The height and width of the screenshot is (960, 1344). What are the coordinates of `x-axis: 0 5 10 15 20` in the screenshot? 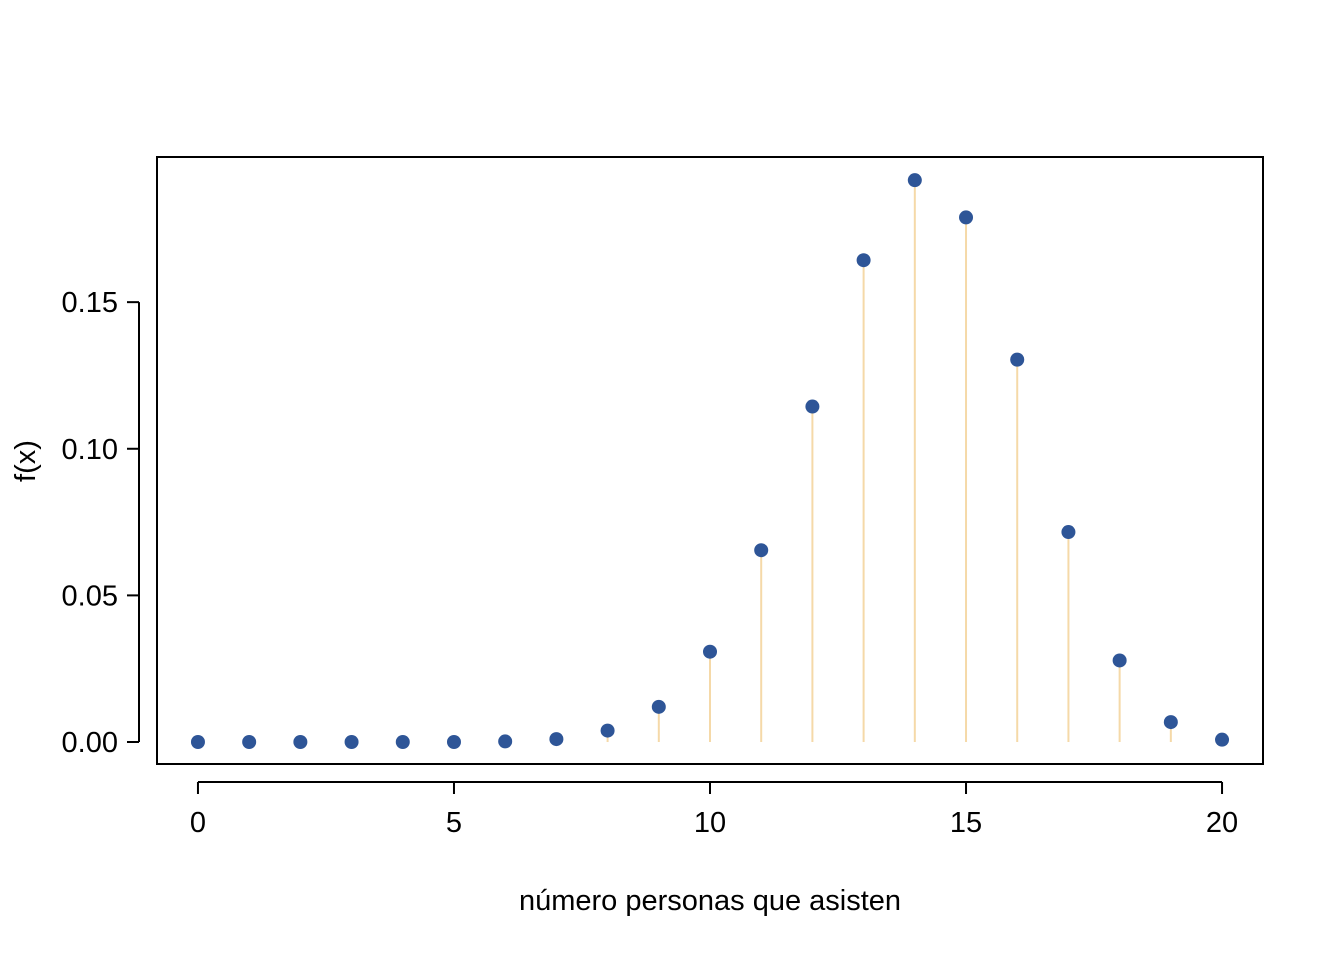 It's located at (714, 810).